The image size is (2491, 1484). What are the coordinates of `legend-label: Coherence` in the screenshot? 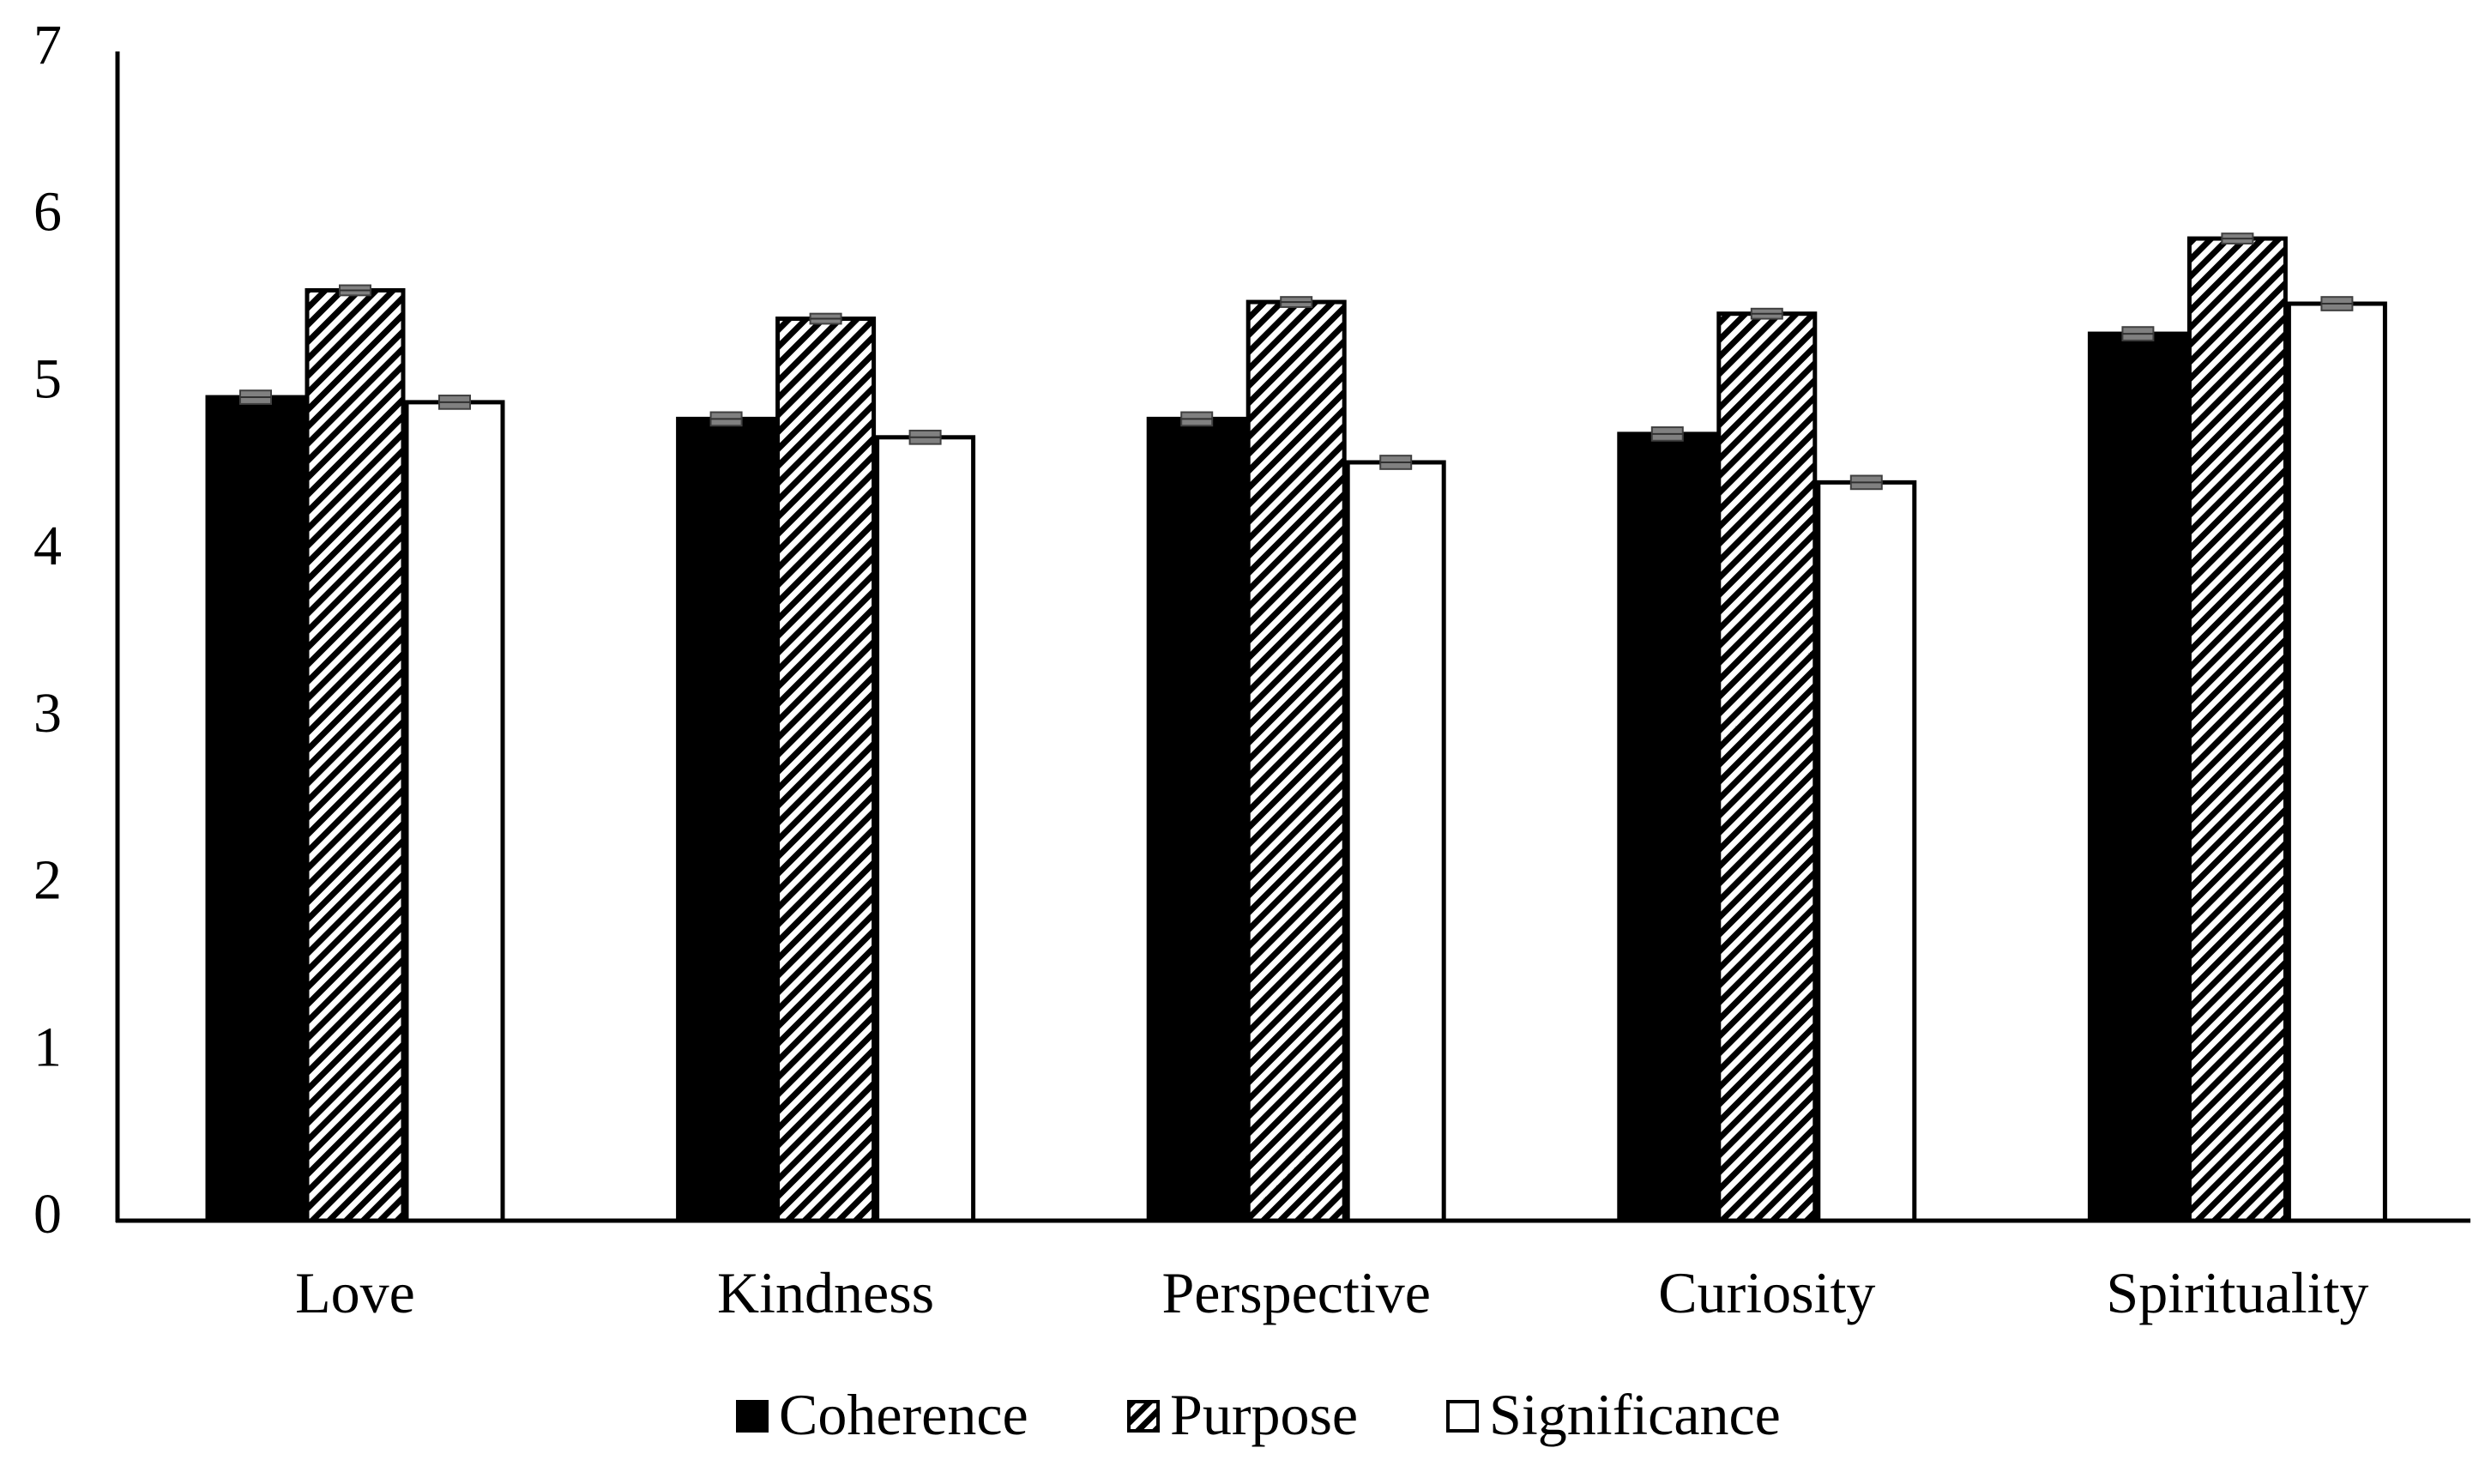 It's located at (903, 1414).